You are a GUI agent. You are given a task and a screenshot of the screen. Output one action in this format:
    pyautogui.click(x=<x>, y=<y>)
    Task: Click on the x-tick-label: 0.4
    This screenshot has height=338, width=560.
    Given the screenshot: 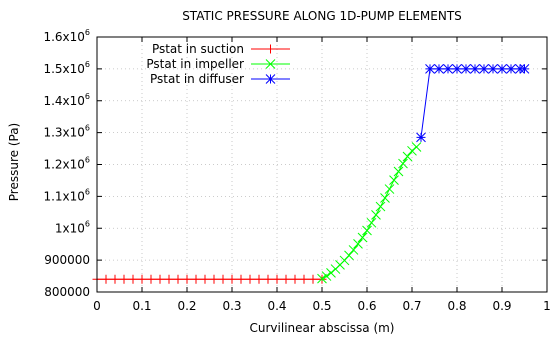 What is the action you would take?
    pyautogui.click(x=276, y=306)
    